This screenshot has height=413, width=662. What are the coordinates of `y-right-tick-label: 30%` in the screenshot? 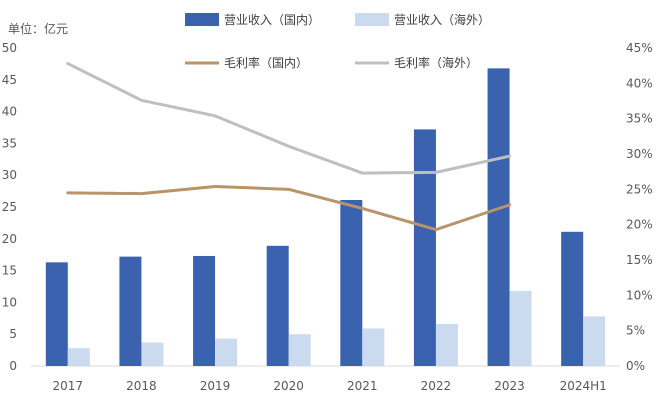 It's located at (639, 154).